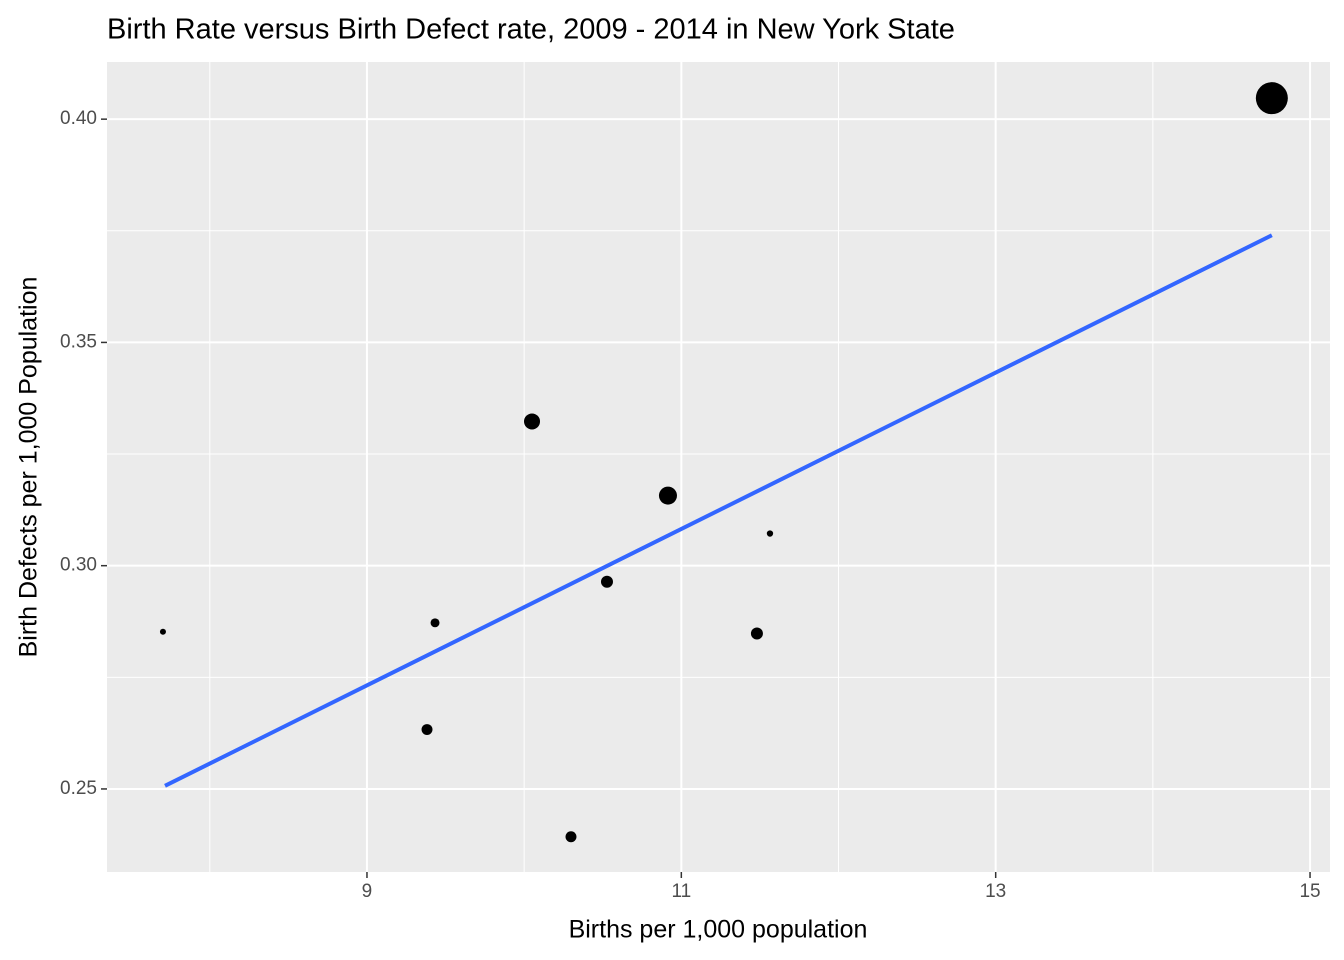 Image resolution: width=1344 pixels, height=960 pixels. Describe the element at coordinates (78, 565) in the screenshot. I see `y-tick-label: 0.30` at that location.